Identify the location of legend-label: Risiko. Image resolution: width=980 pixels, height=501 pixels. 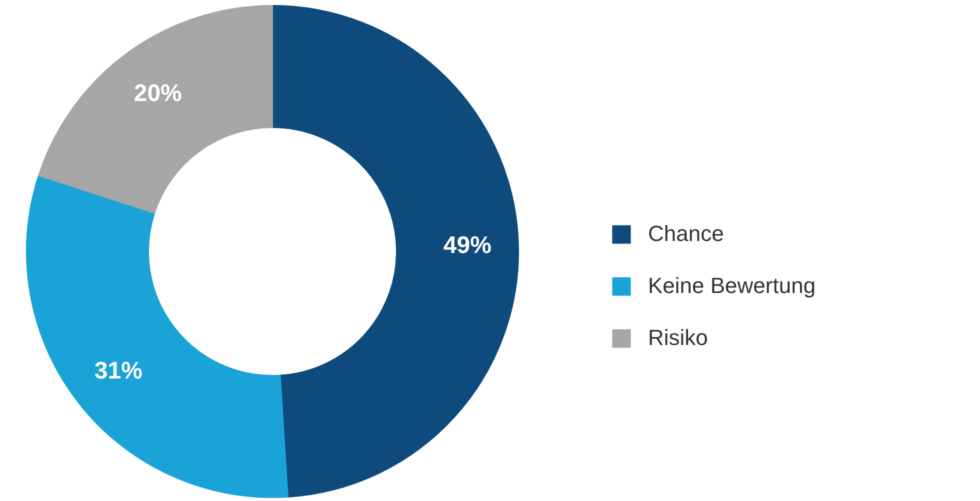
(678, 338).